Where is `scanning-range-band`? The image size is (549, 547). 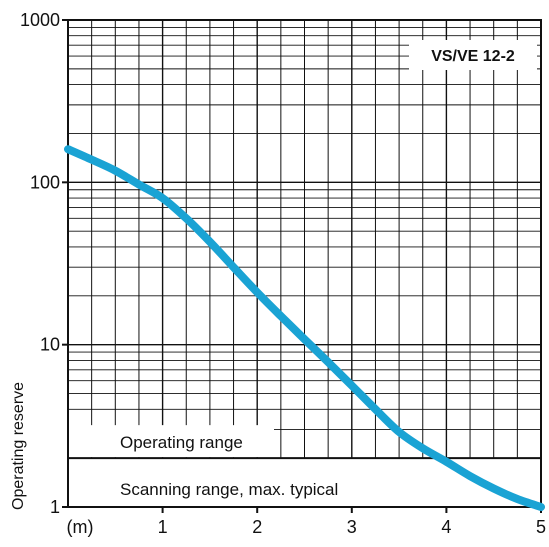
scanning-range-band is located at coordinates (304, 482).